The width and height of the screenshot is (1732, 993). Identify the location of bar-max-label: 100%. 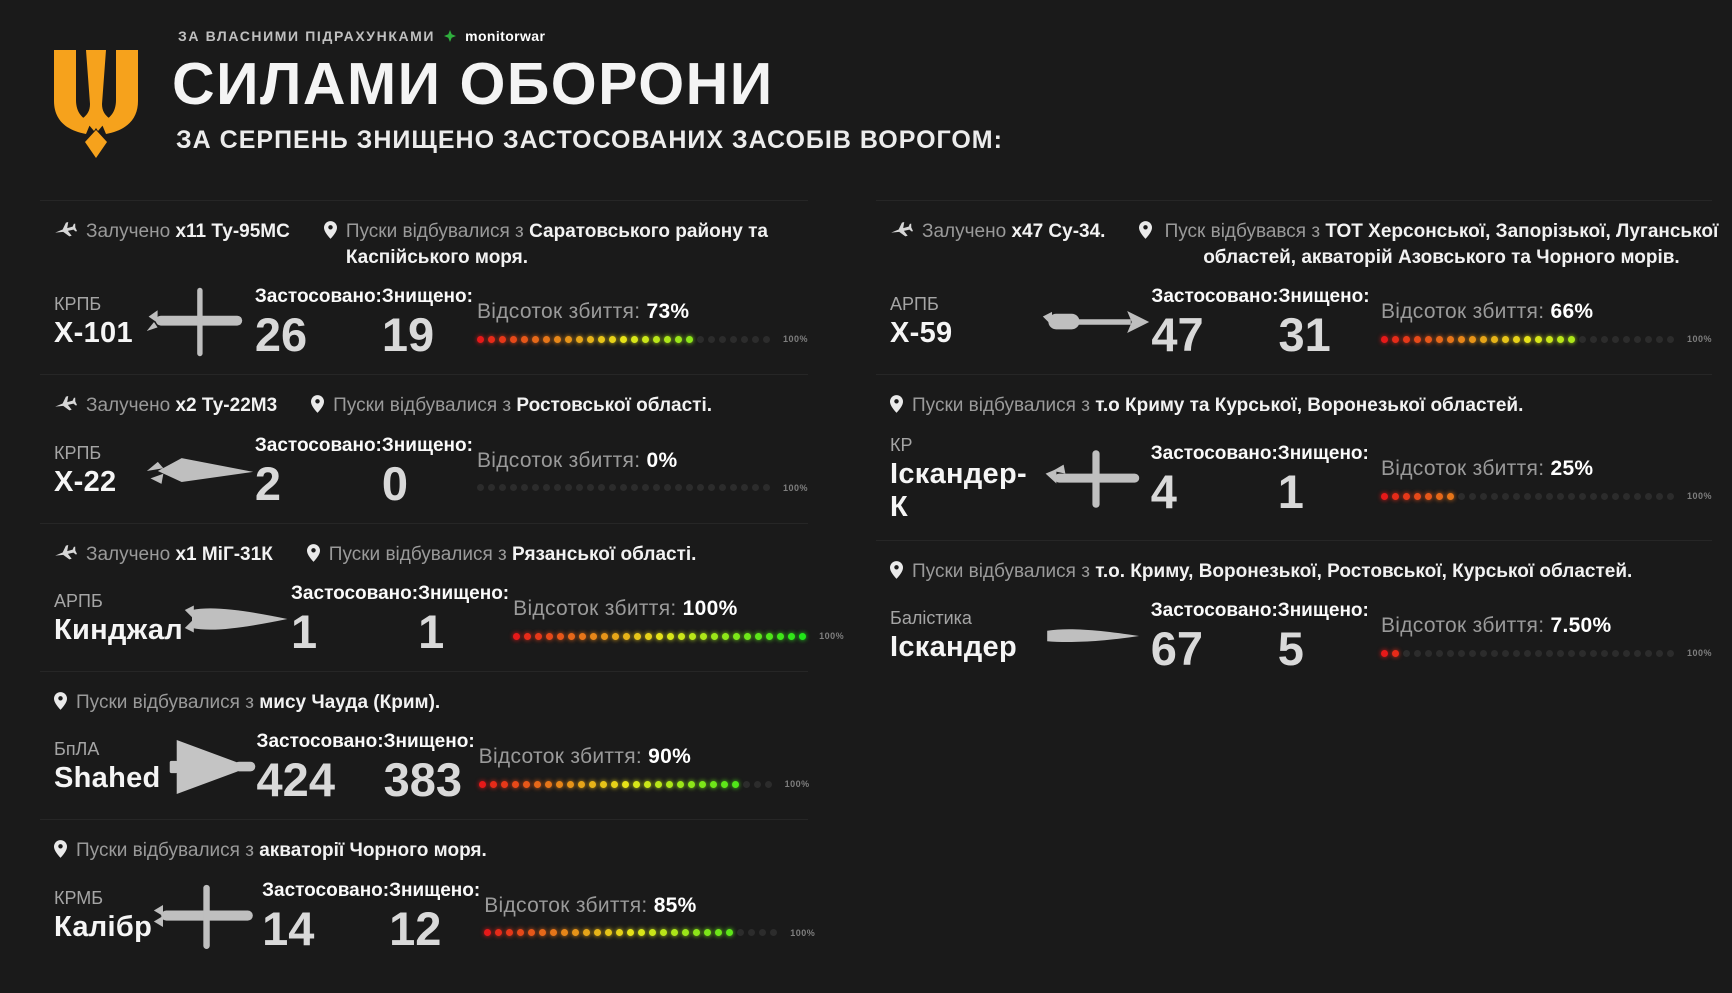
(1699, 653).